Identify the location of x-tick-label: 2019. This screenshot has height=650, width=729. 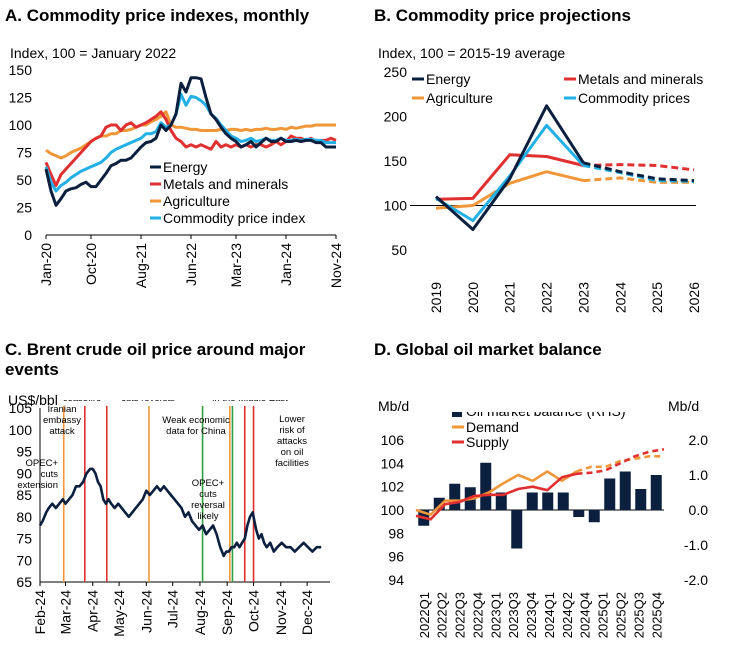
(436, 297).